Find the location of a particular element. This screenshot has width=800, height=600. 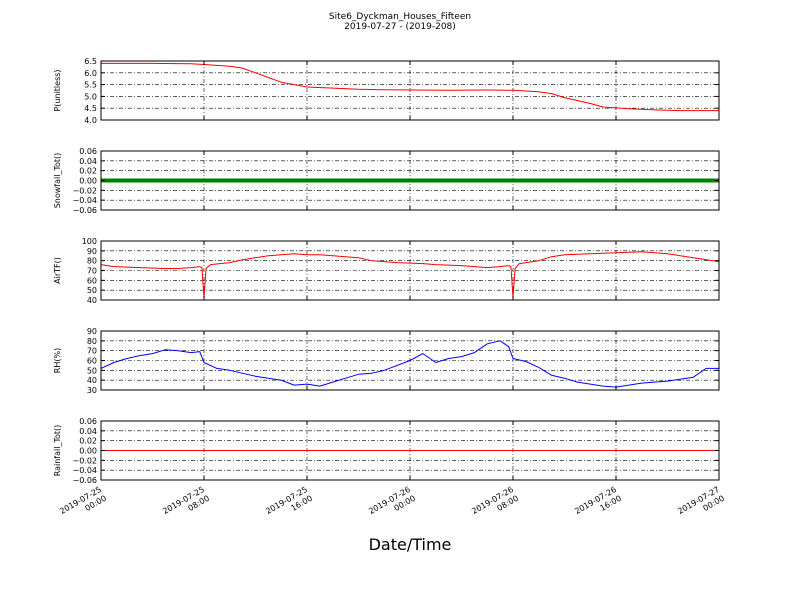

y-tick-label: 30 is located at coordinates (92, 390).